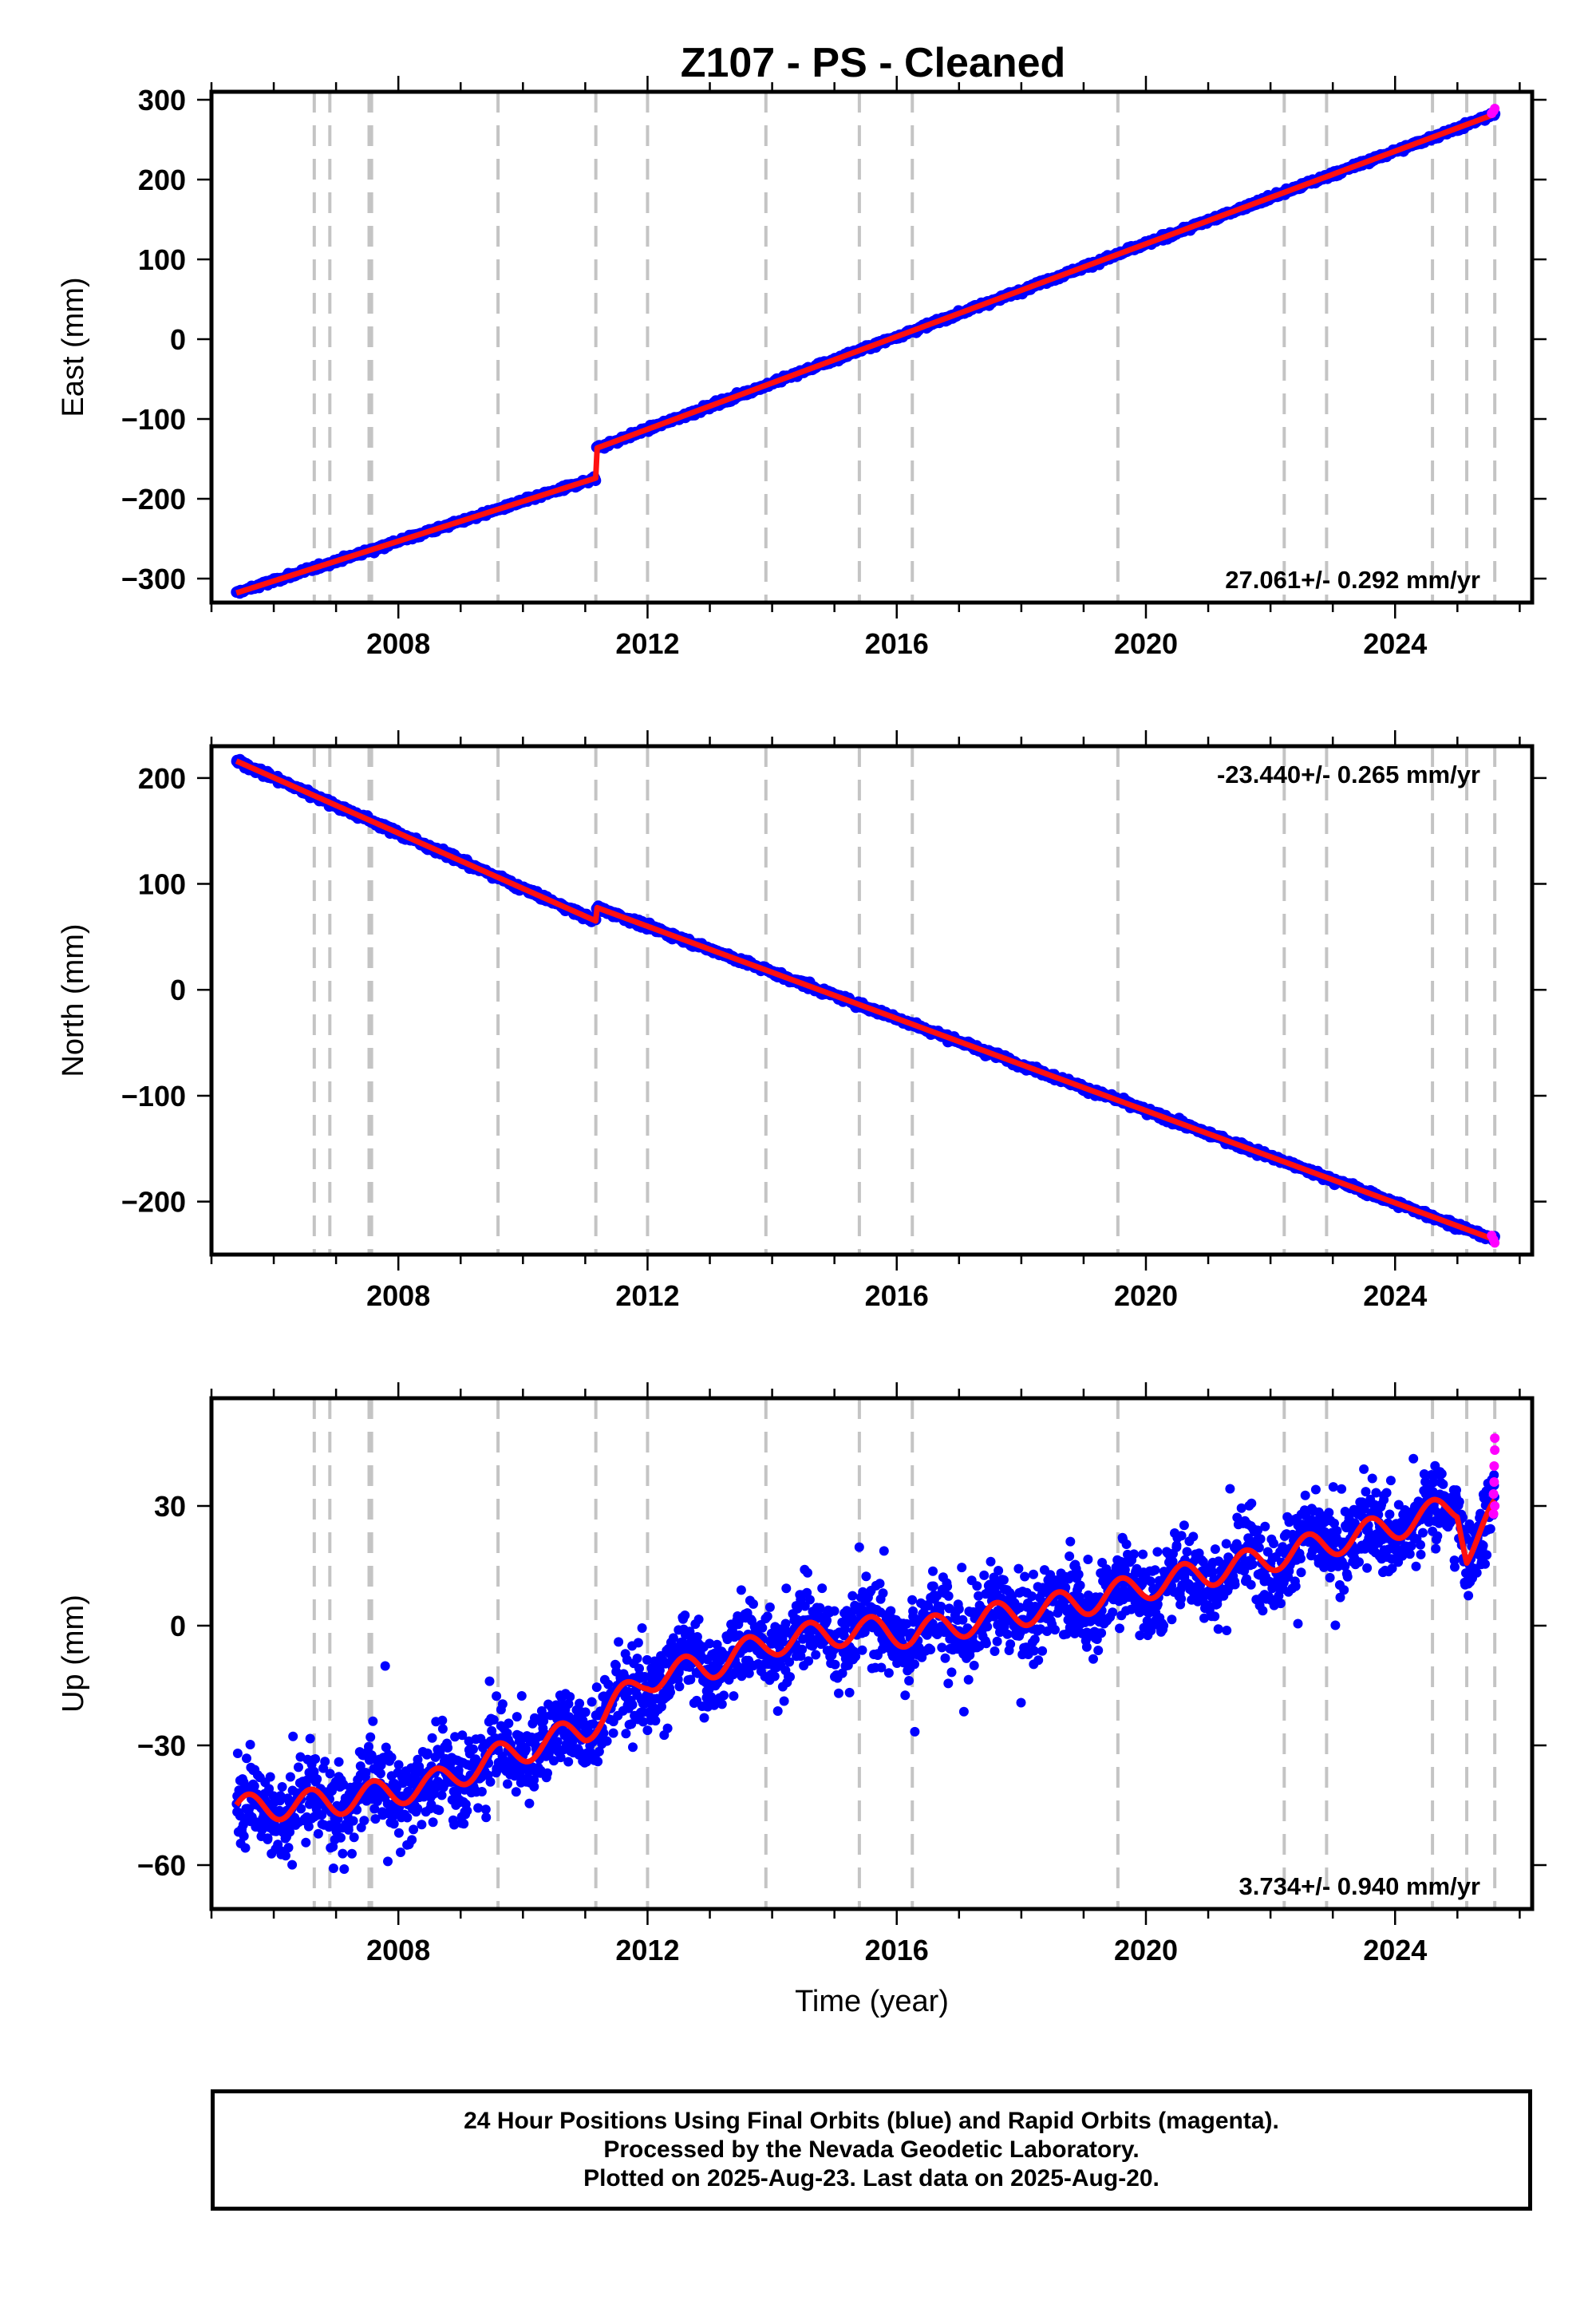  Describe the element at coordinates (647, 643) in the screenshot. I see `x-tick-label: 2012` at that location.